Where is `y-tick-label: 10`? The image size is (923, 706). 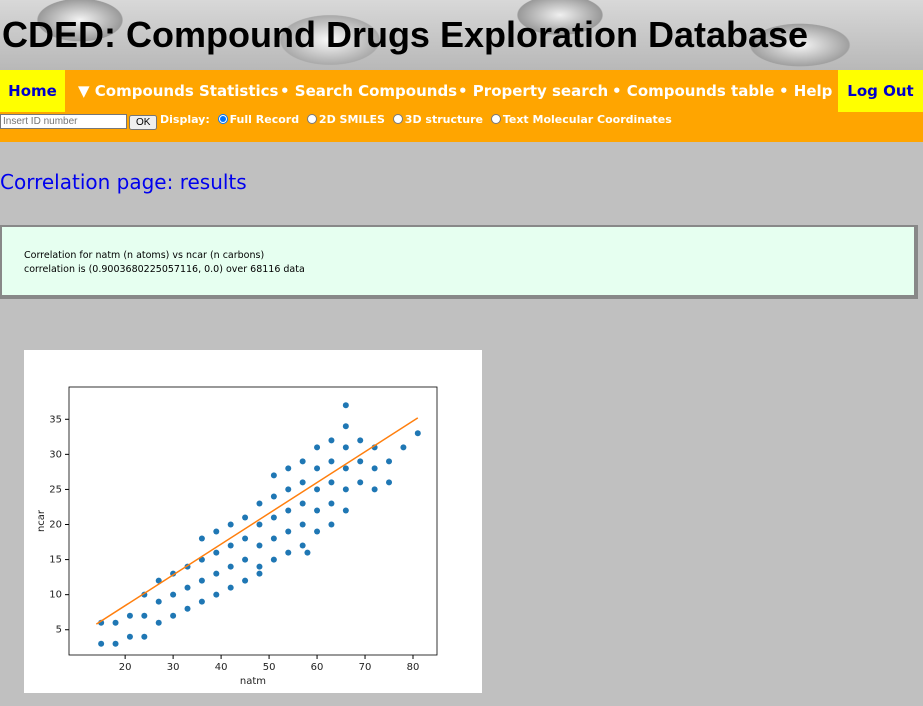 y-tick-label: 10 is located at coordinates (55, 595).